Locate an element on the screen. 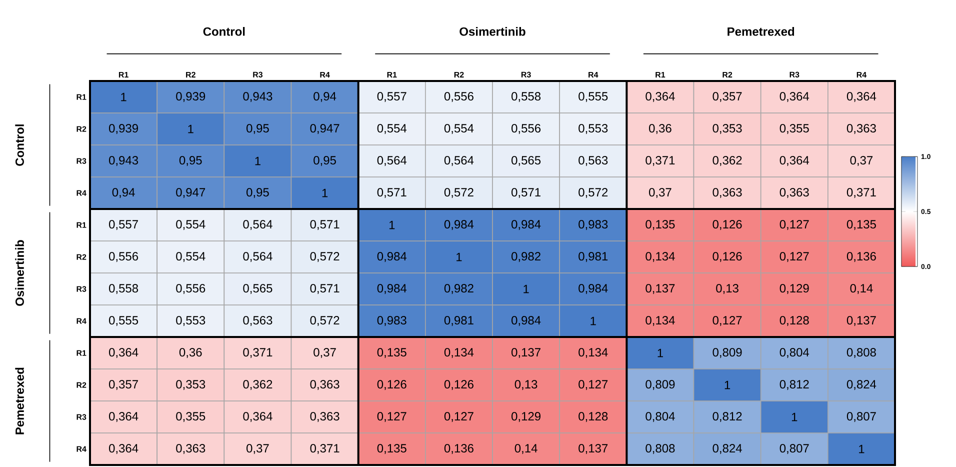  data-label: 0,809 is located at coordinates (660, 385).